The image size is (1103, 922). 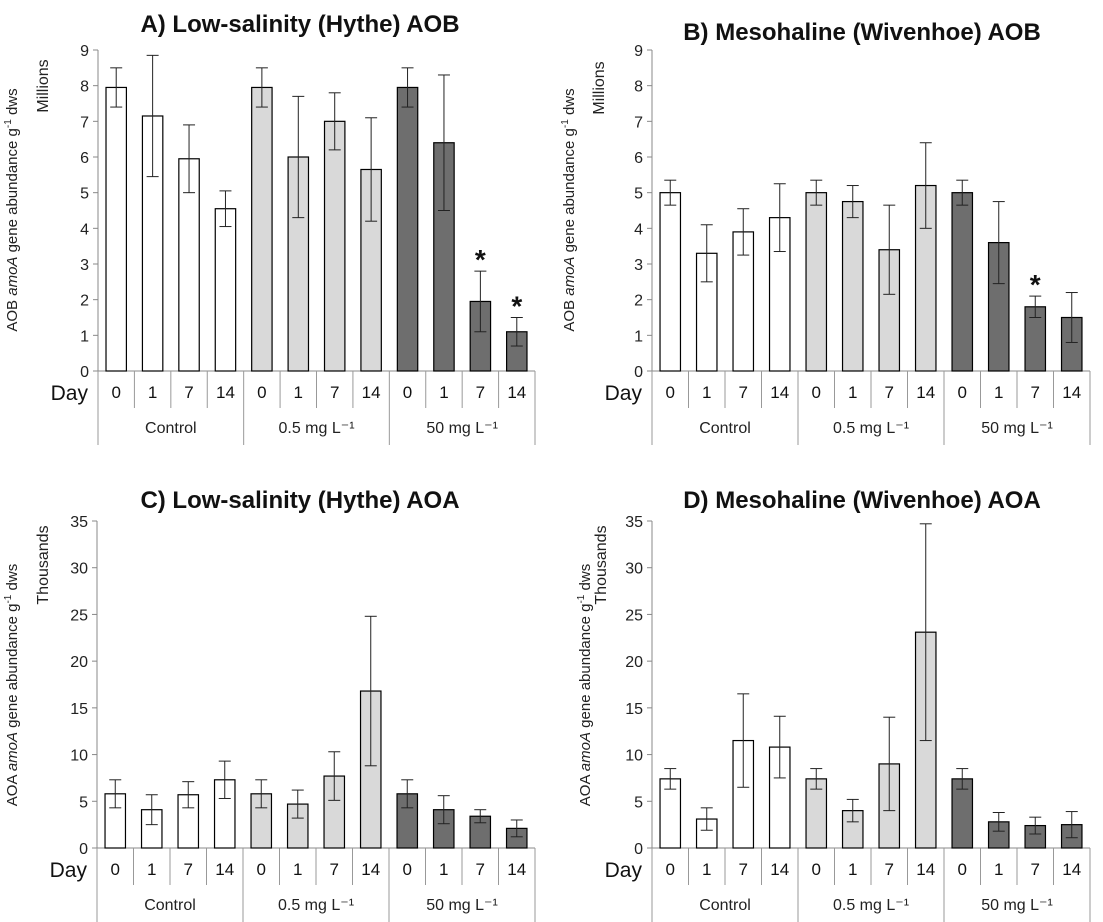 What do you see at coordinates (299, 500) in the screenshot?
I see `chart-title: C) Low-salinity (Hythe) AOA` at bounding box center [299, 500].